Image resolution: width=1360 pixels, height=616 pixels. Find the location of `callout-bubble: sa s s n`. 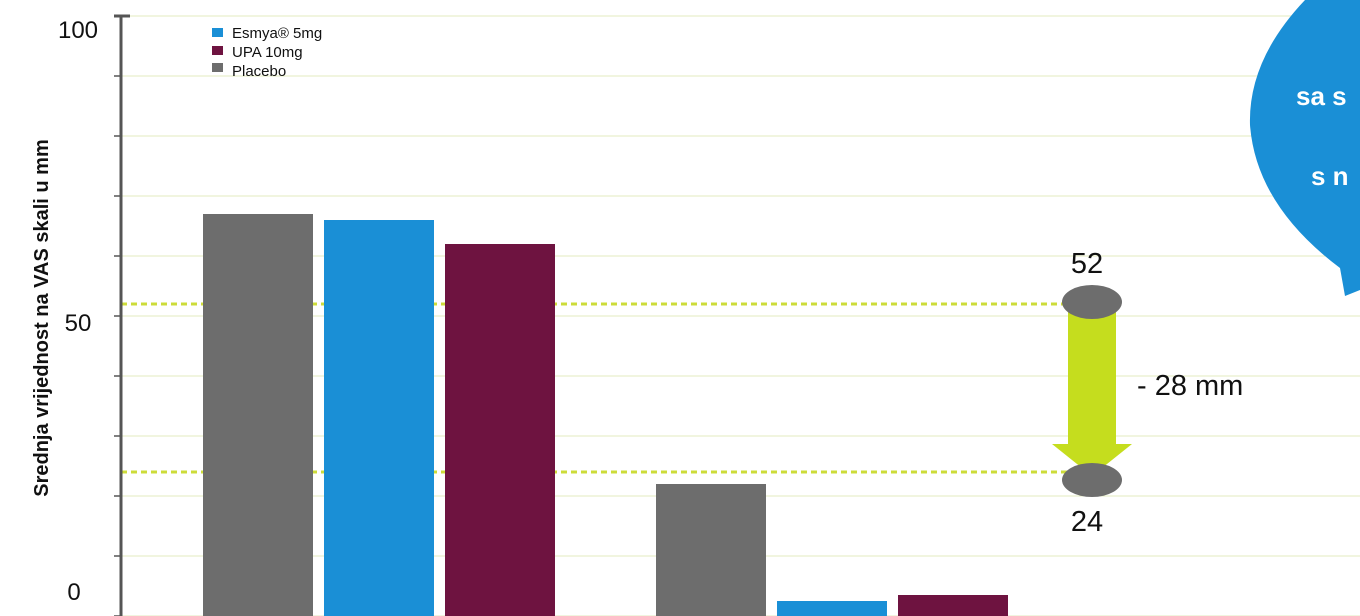

callout-bubble: sa s s n is located at coordinates (1304, 148).